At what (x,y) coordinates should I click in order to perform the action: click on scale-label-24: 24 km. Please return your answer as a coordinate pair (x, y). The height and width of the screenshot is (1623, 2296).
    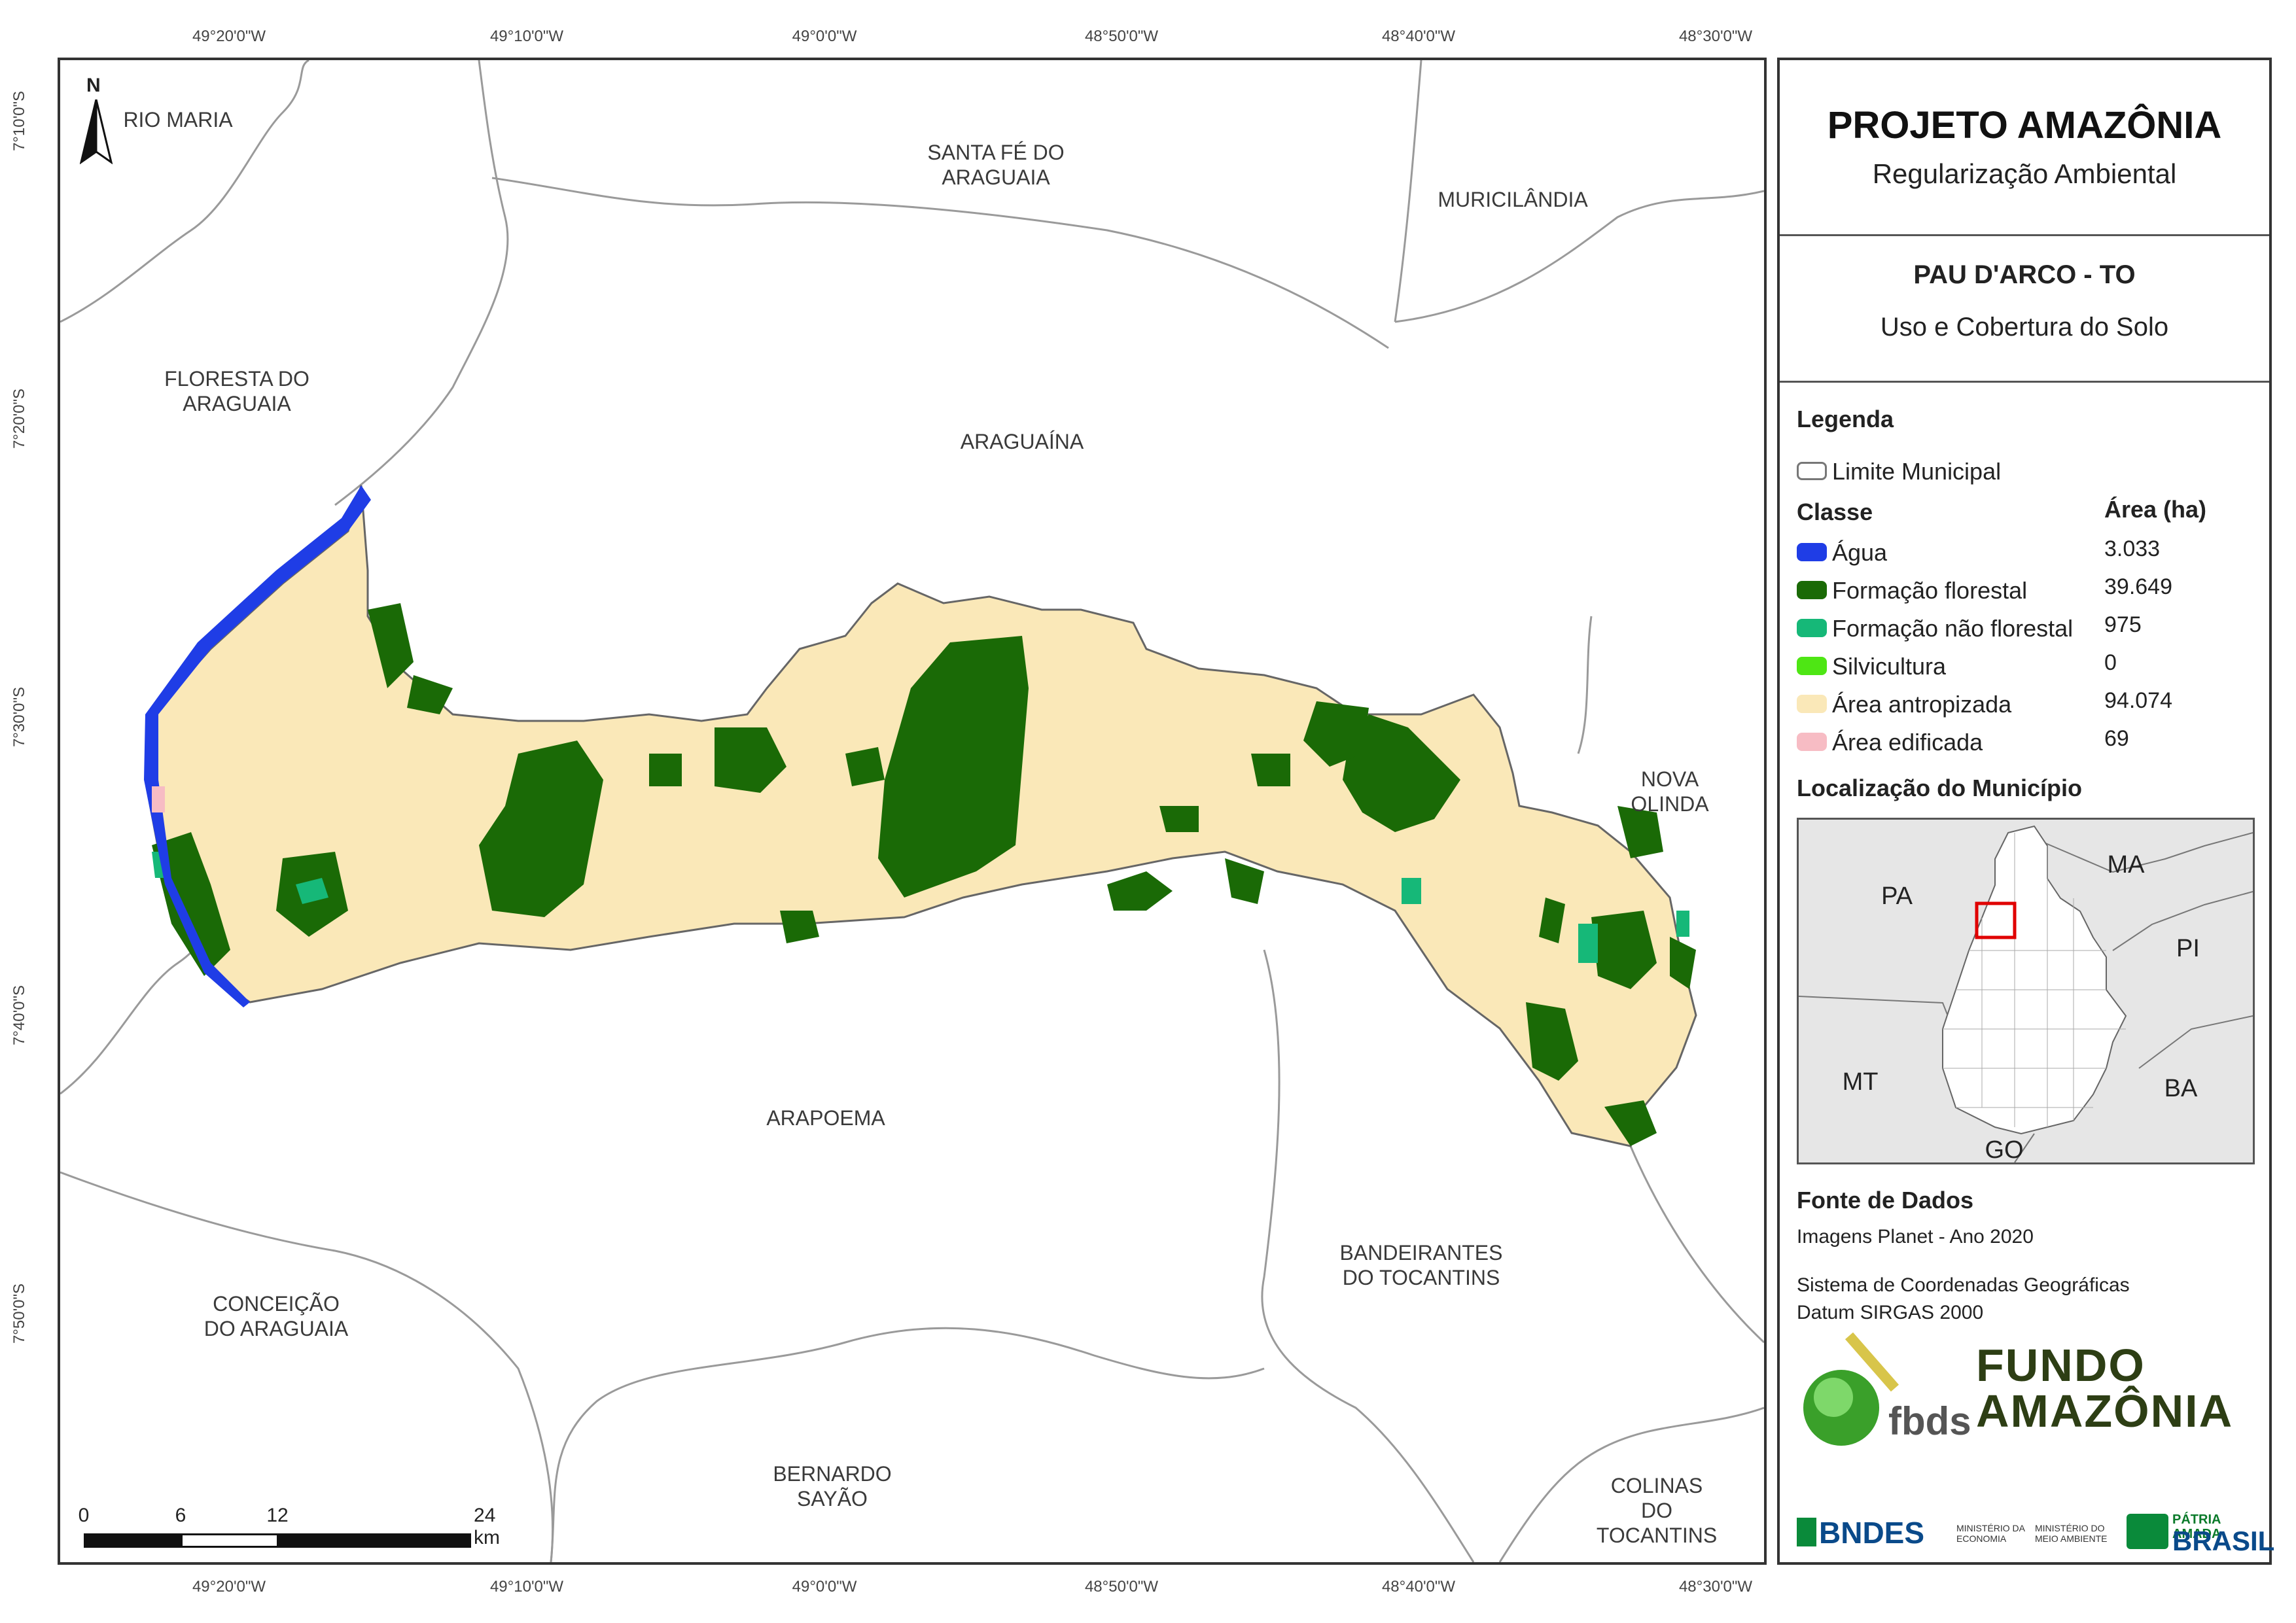
    Looking at the image, I should click on (488, 1526).